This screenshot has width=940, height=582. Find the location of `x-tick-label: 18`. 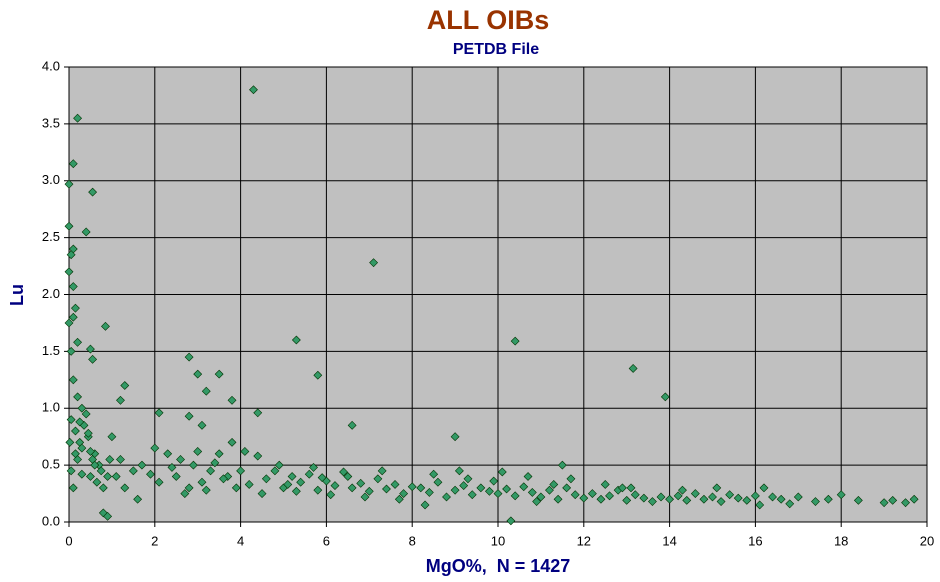

x-tick-label: 18 is located at coordinates (841, 540).